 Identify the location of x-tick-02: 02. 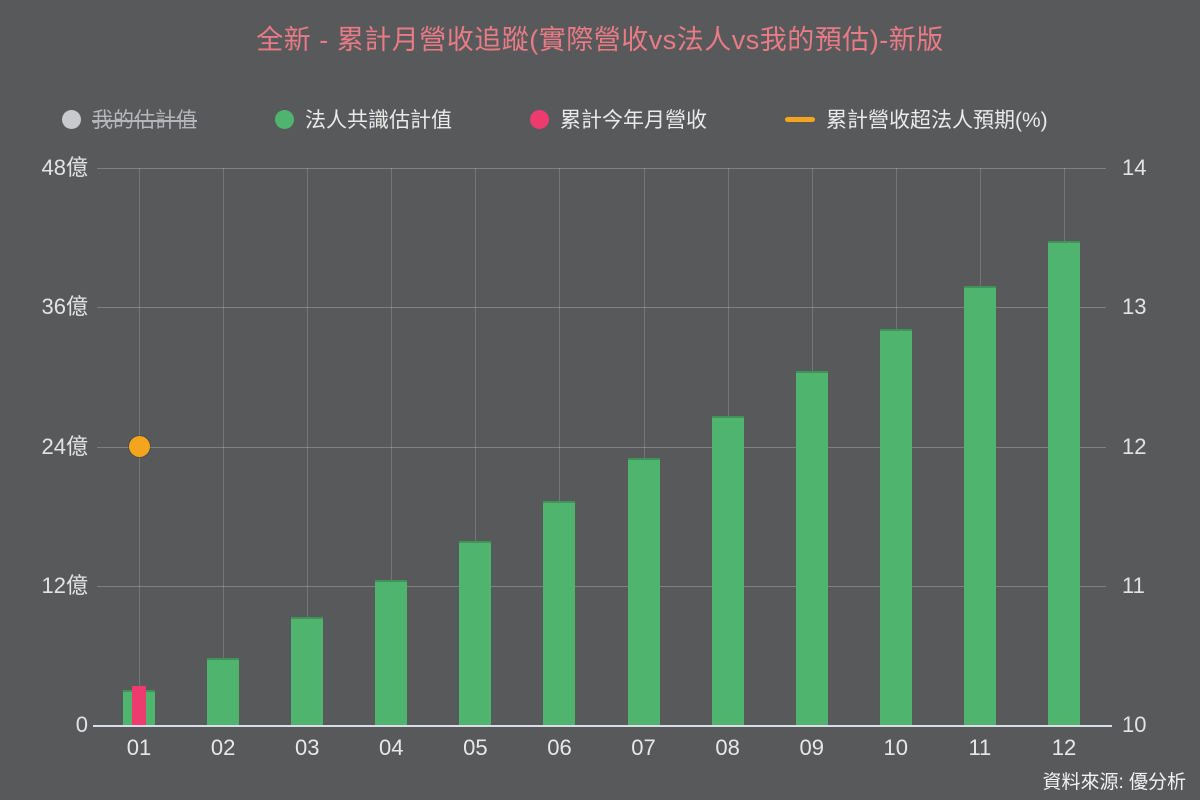
(223, 747).